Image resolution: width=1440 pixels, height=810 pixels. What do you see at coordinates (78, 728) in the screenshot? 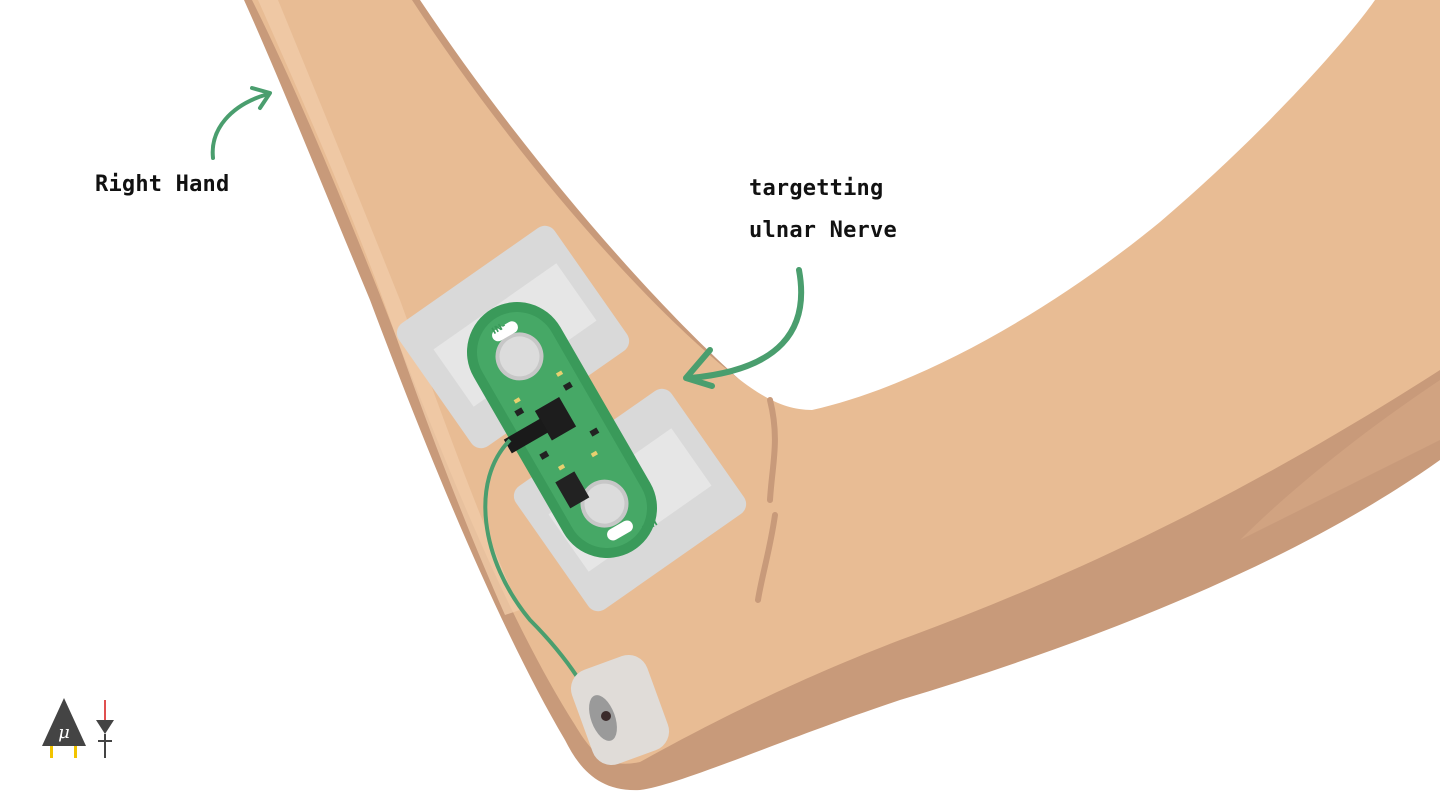
I see `muscle-sensor-logo-icon: μ` at bounding box center [78, 728].